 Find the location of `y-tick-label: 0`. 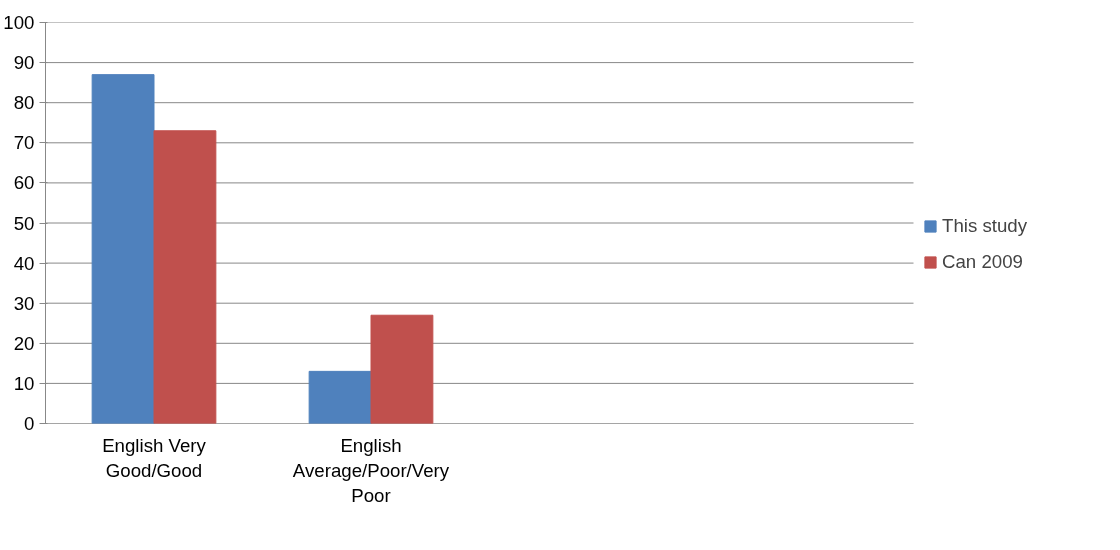

y-tick-label: 0 is located at coordinates (29, 423).